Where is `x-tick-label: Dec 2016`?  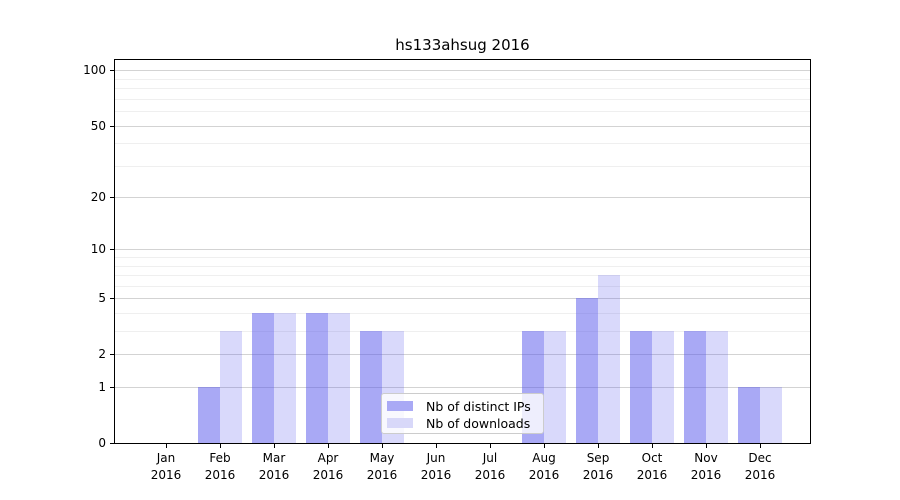
x-tick-label: Dec 2016 is located at coordinates (760, 466).